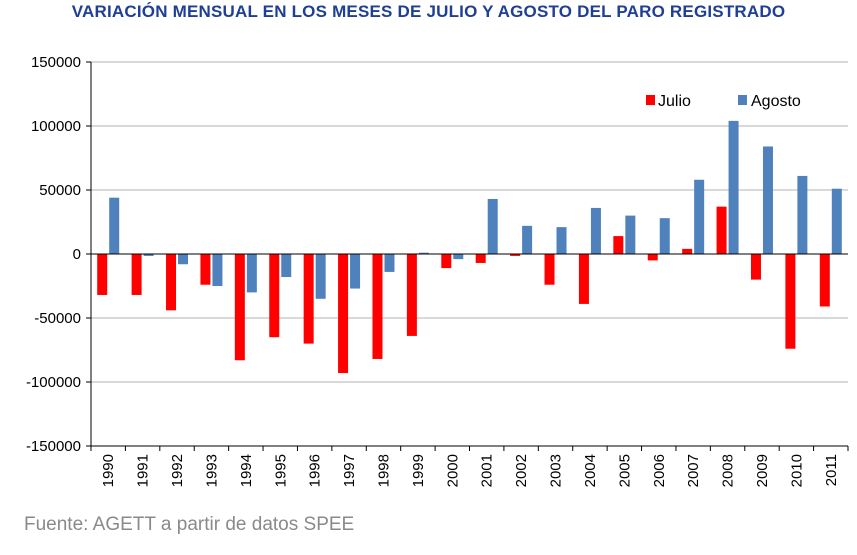 This screenshot has height=555, width=857. Describe the element at coordinates (521, 470) in the screenshot. I see `x-tick-label: 2002` at that location.